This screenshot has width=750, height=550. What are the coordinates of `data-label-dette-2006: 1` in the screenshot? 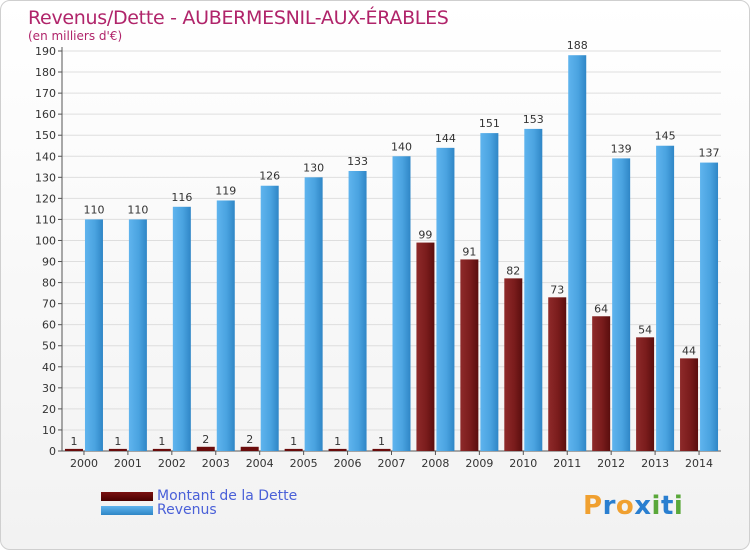 It's located at (337, 441).